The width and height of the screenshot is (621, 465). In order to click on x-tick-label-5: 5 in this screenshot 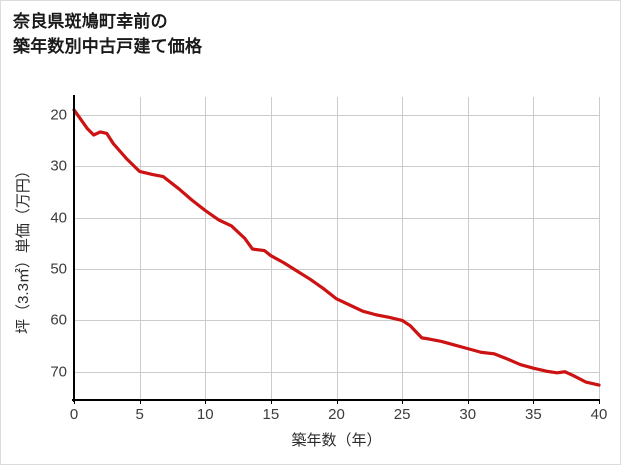, I will do `click(139, 414)`.